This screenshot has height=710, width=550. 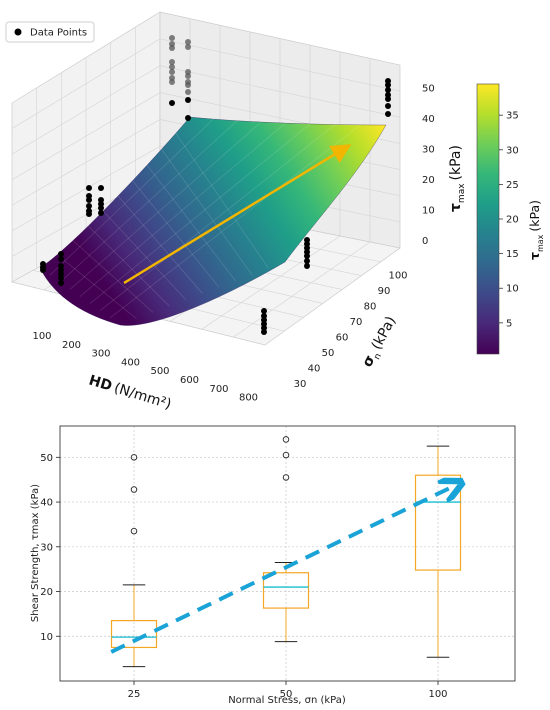 What do you see at coordinates (159, 371) in the screenshot?
I see `x-tick-label: 500` at bounding box center [159, 371].